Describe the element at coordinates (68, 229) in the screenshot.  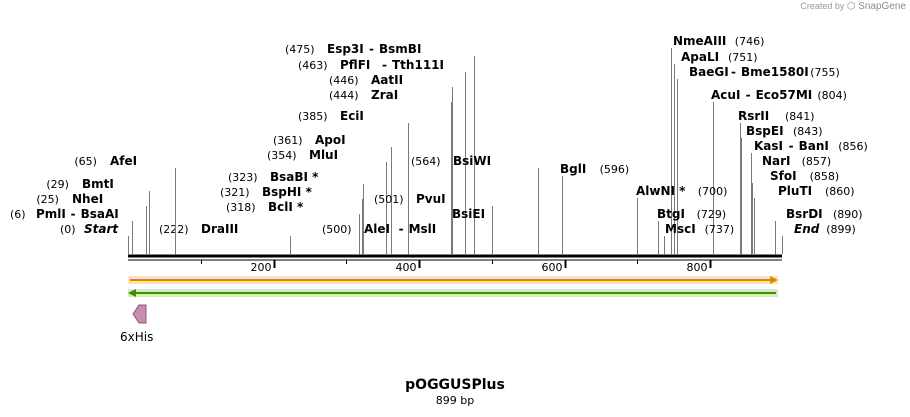
I see `site-start-position: (0)` at that location.